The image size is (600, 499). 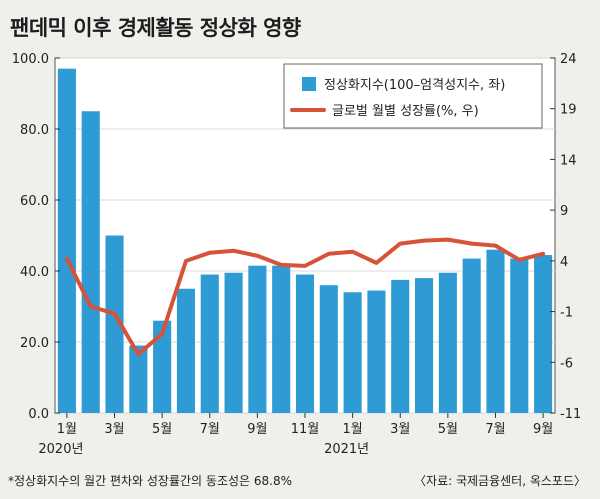 I want to click on y-left-tick-label: 0.0, so click(x=38, y=414).